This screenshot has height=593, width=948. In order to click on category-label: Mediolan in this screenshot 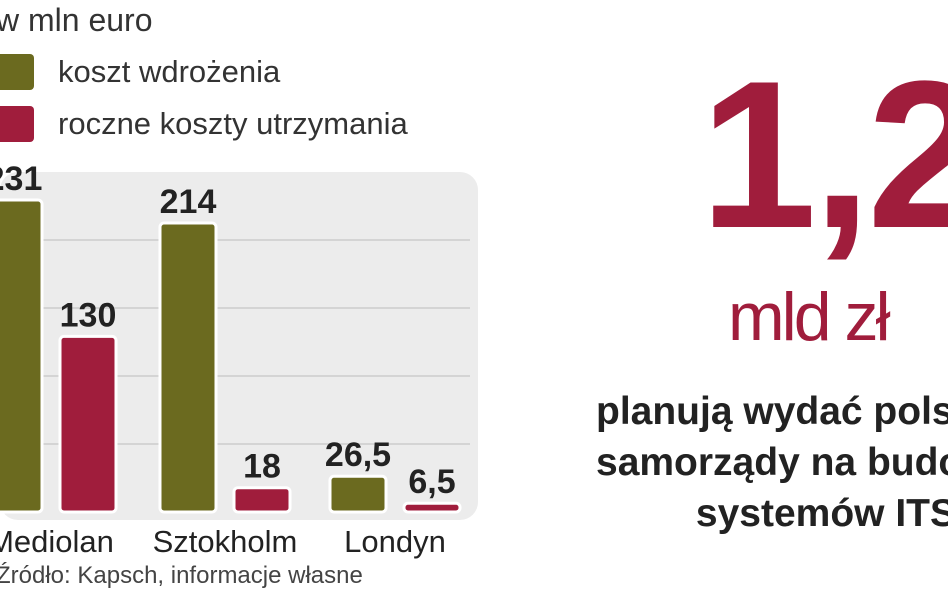, I will do `click(57, 541)`.